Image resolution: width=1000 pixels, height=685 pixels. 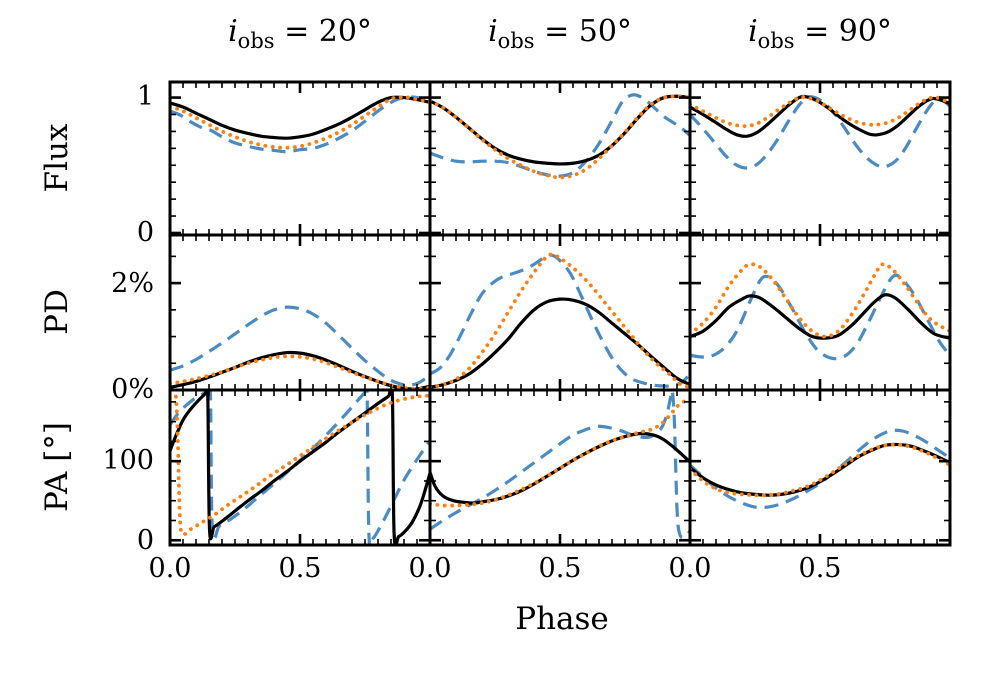 What do you see at coordinates (128, 460) in the screenshot?
I see `ytick-pa-100: 100` at bounding box center [128, 460].